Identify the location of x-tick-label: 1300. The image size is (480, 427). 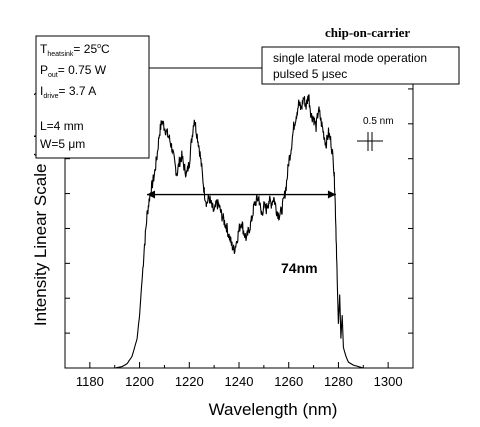
(388, 381).